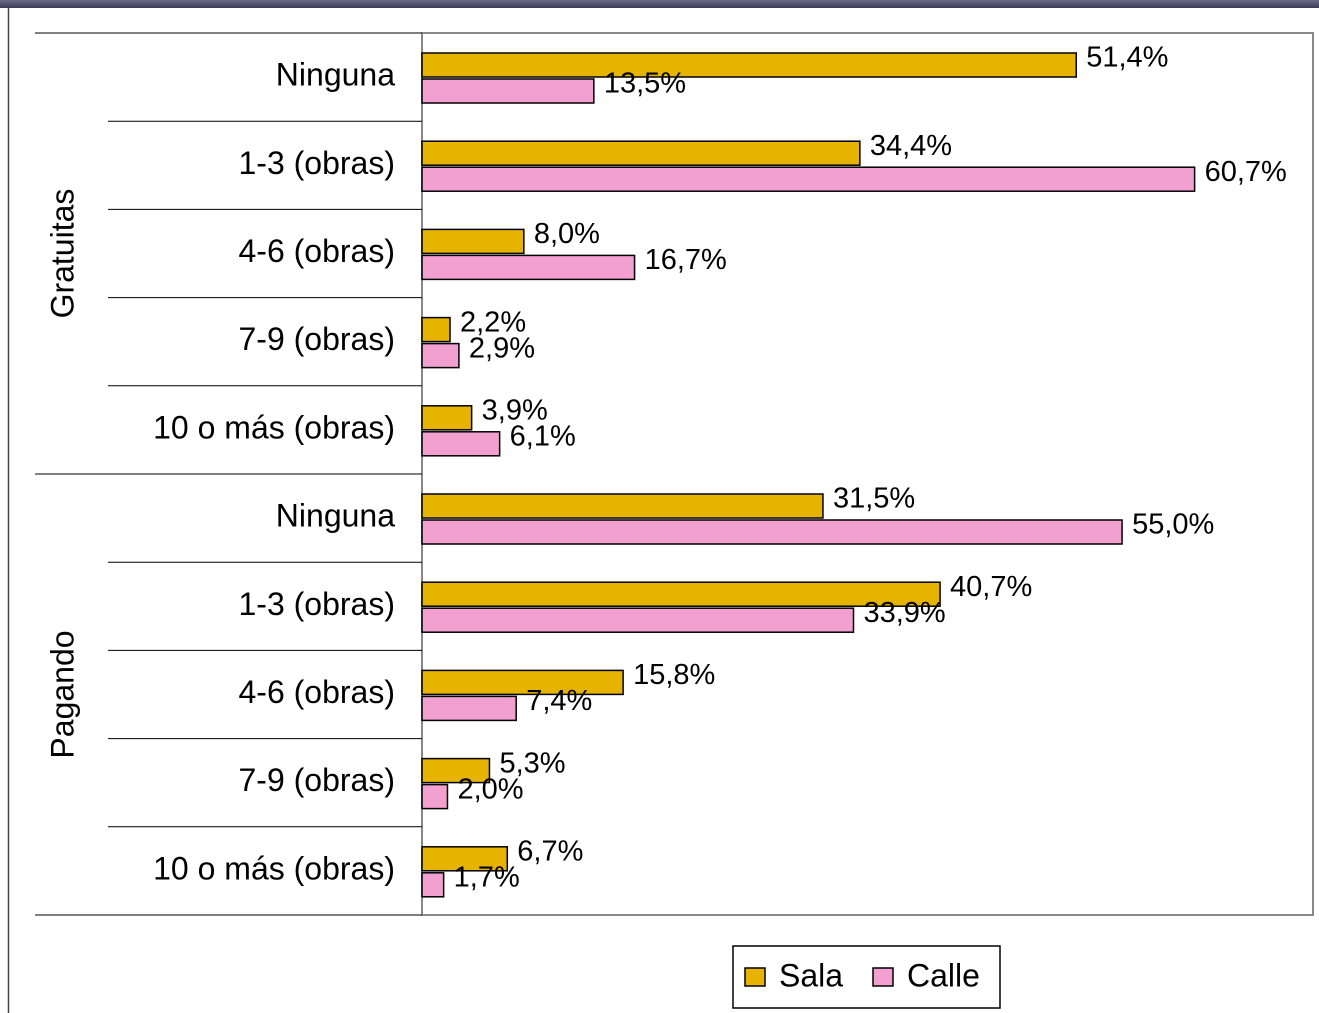 The image size is (1319, 1013). What do you see at coordinates (991, 587) in the screenshot?
I see `data-label: 40,7%` at bounding box center [991, 587].